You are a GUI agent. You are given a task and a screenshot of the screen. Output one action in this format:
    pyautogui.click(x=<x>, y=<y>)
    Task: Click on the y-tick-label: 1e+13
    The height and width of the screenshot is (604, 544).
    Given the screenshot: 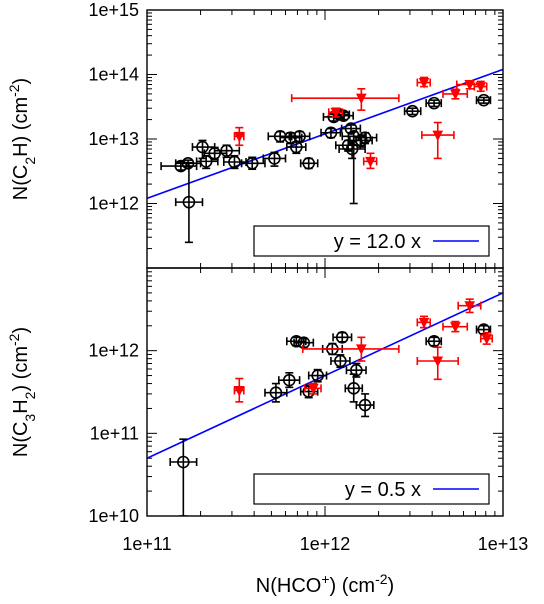 What is the action you would take?
    pyautogui.click(x=113, y=139)
    